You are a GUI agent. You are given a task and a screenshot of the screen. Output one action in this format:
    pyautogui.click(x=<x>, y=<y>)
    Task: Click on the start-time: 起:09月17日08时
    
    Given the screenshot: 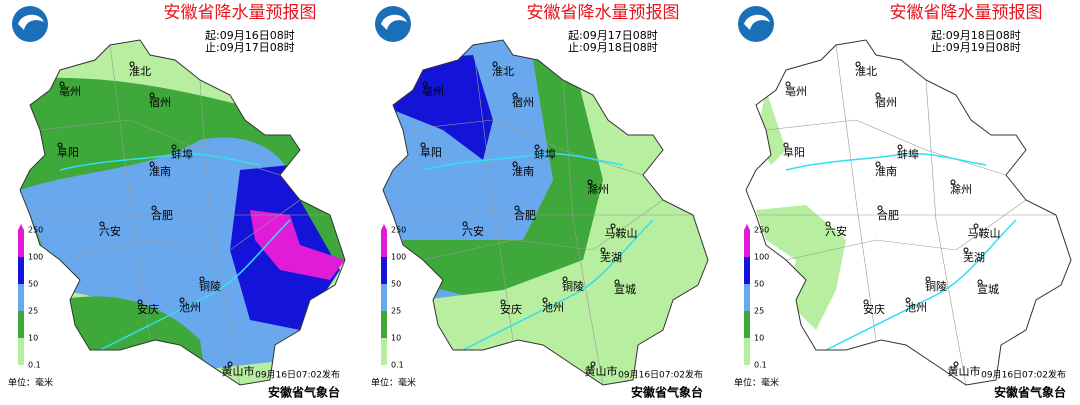 What is the action you would take?
    pyautogui.click(x=613, y=35)
    